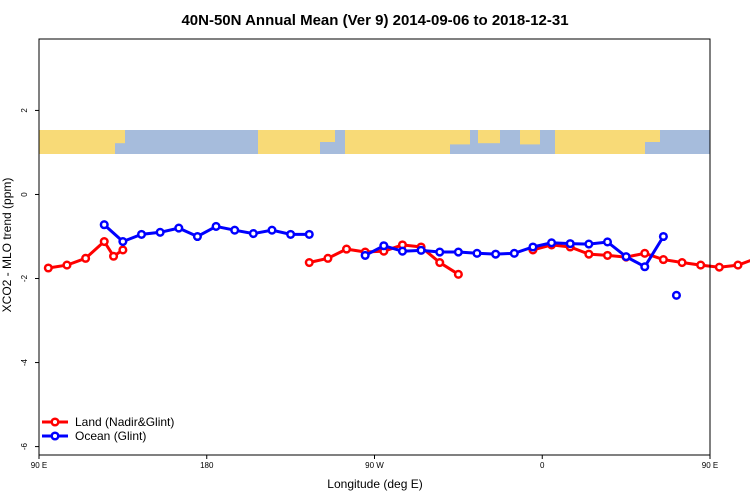 This screenshot has width=750, height=500. I want to click on legend-marker-ocean, so click(55, 436).